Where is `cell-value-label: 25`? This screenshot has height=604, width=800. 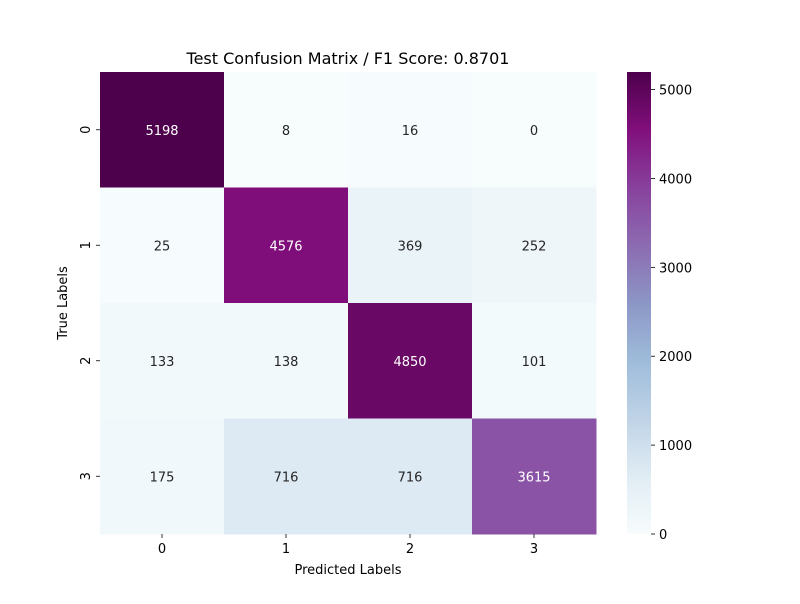 cell-value-label: 25 is located at coordinates (162, 246).